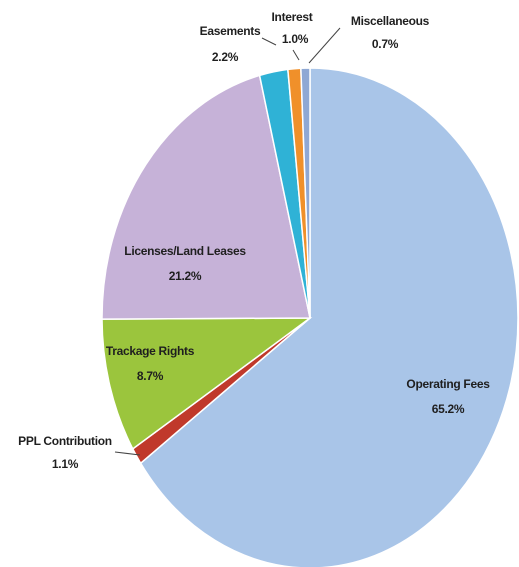  Describe the element at coordinates (150, 351) in the screenshot. I see `slice-label: Trackage Rights` at that location.